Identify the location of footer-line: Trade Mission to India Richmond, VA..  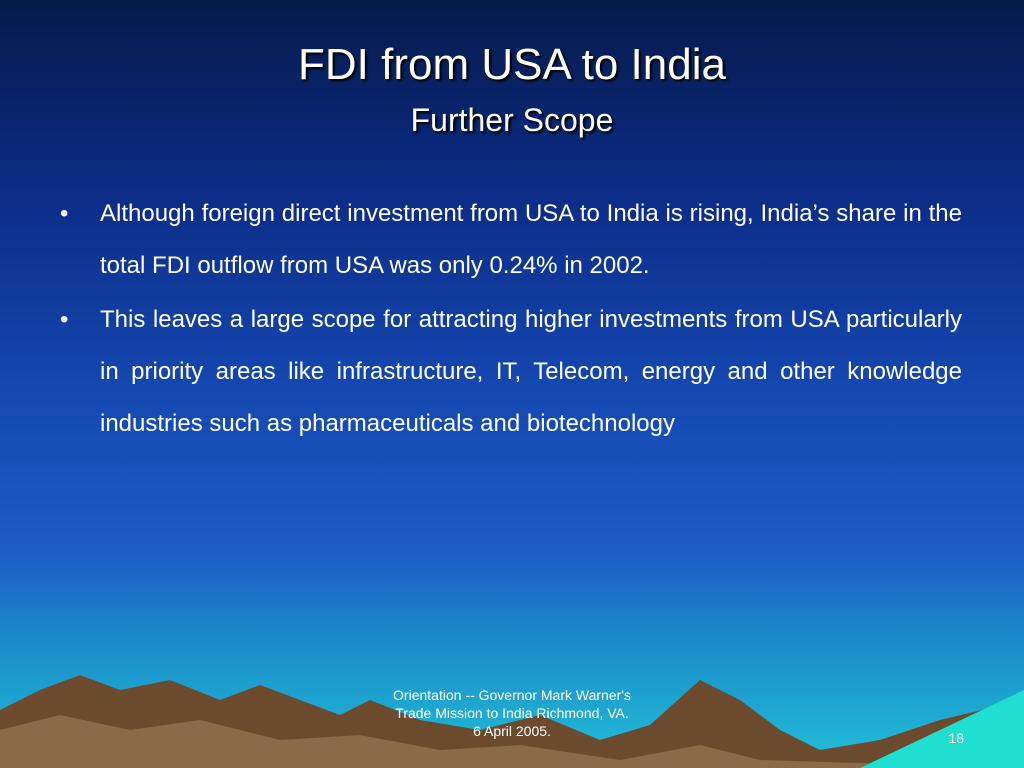
(512, 713).